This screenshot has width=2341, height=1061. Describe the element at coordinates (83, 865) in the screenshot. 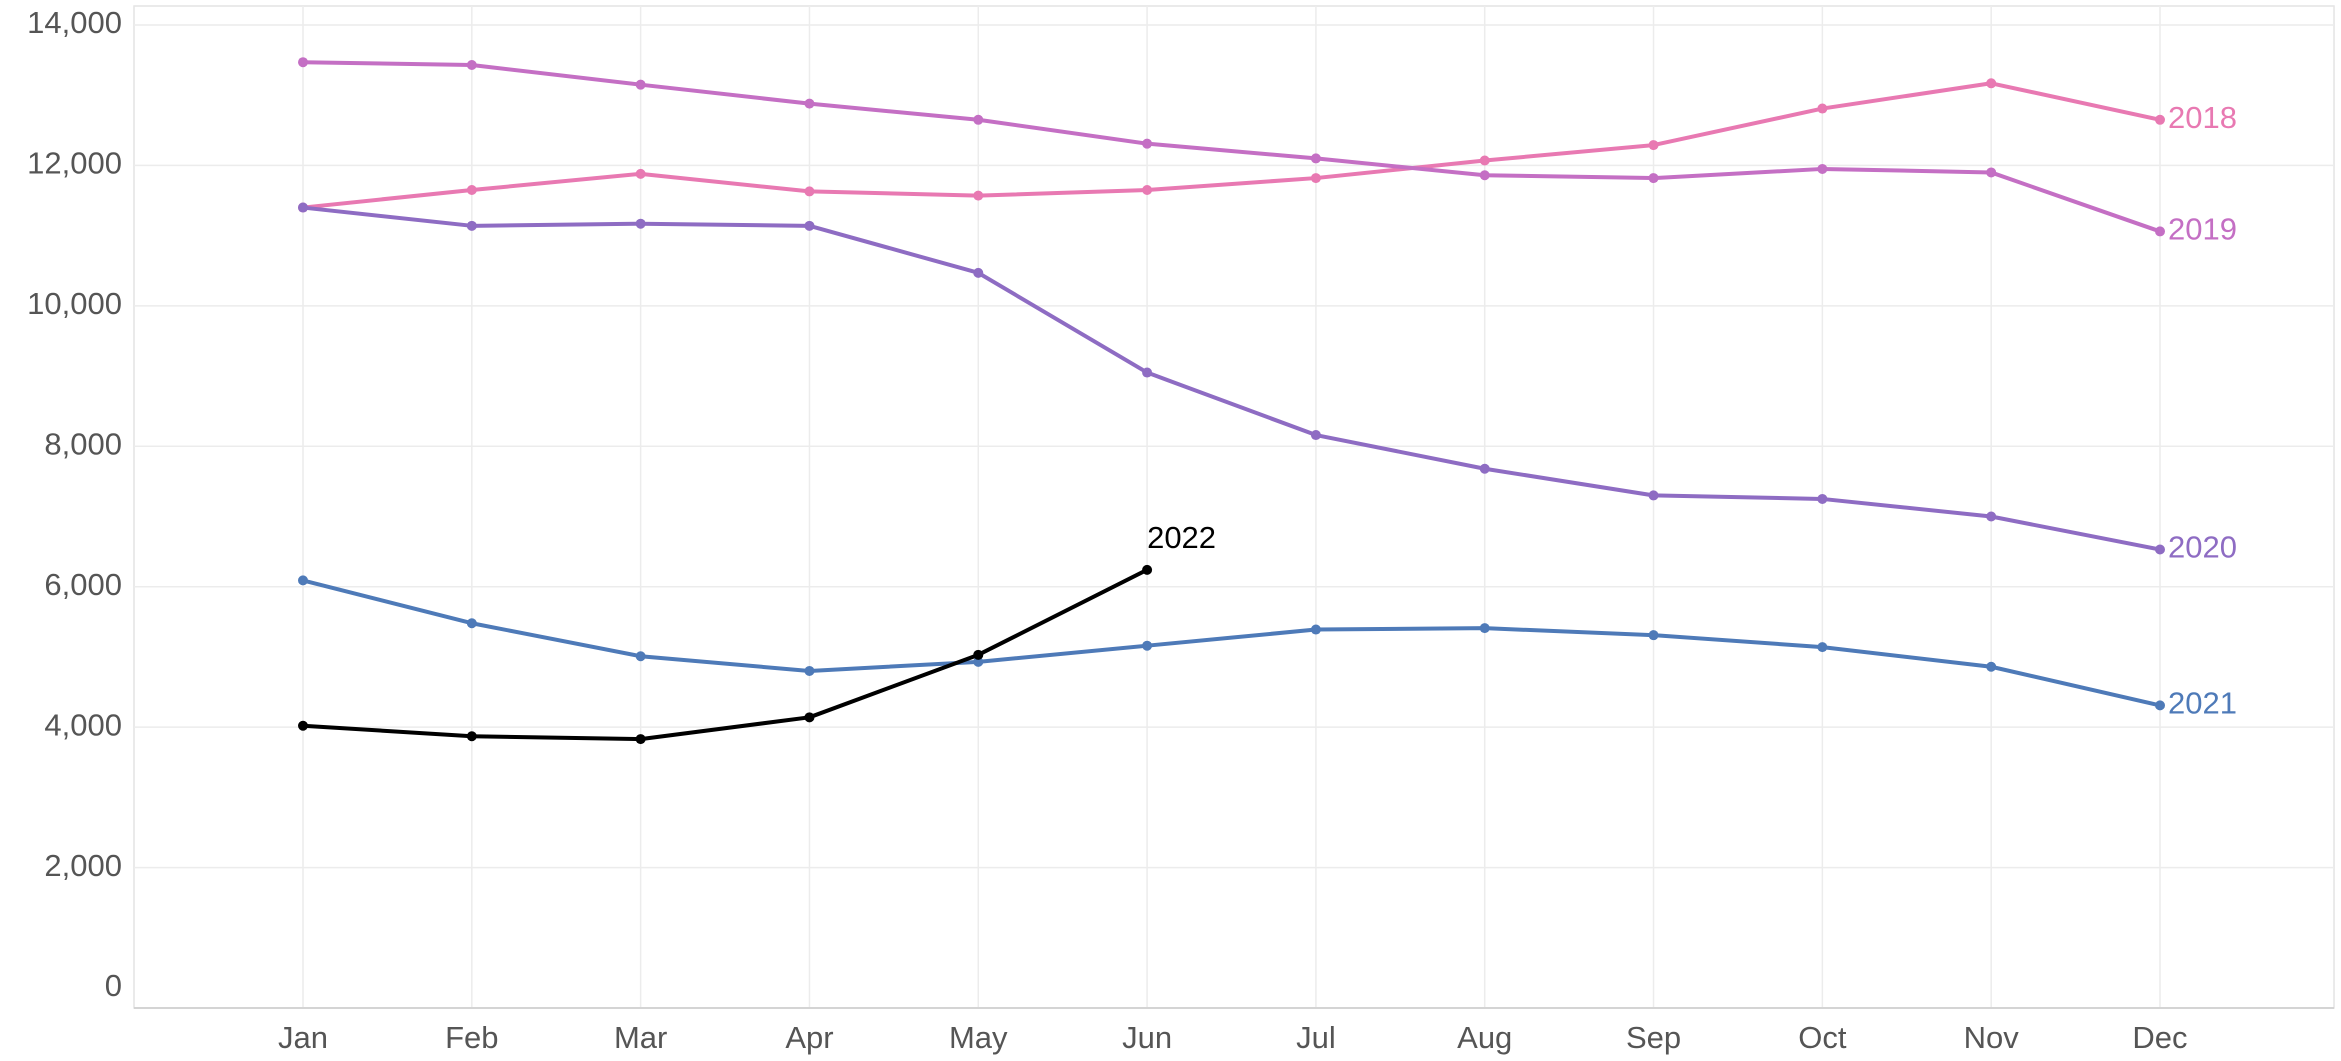

I see `y-tick-label: 2,000` at that location.